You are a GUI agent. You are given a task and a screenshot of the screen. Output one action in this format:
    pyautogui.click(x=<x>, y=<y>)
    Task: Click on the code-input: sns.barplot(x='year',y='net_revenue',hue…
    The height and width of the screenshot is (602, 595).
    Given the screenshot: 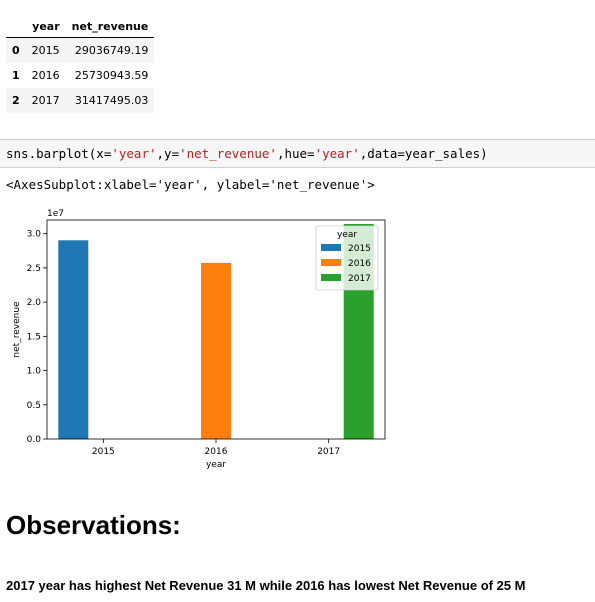 What is the action you would take?
    pyautogui.click(x=247, y=153)
    